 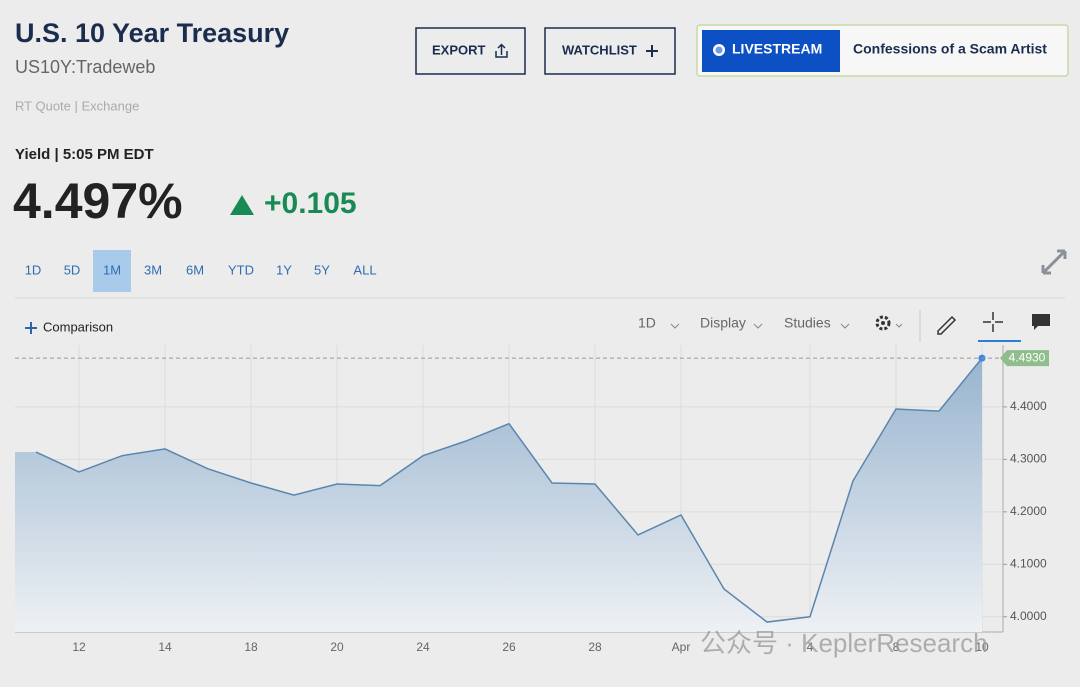 What do you see at coordinates (889, 323) in the screenshot?
I see `settings-icon` at bounding box center [889, 323].